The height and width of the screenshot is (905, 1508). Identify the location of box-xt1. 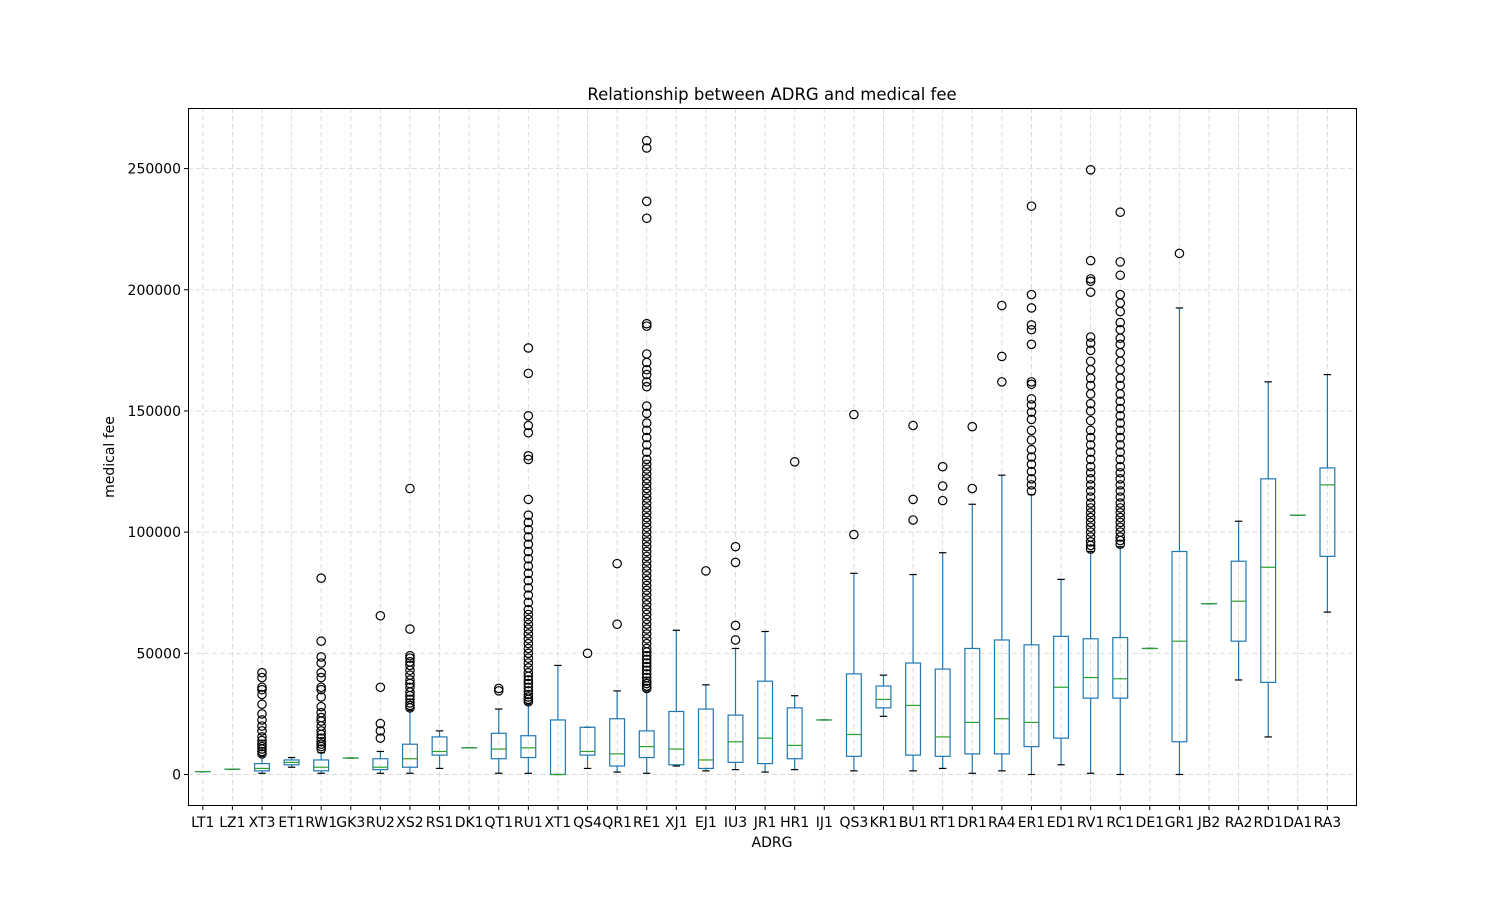
(557, 720).